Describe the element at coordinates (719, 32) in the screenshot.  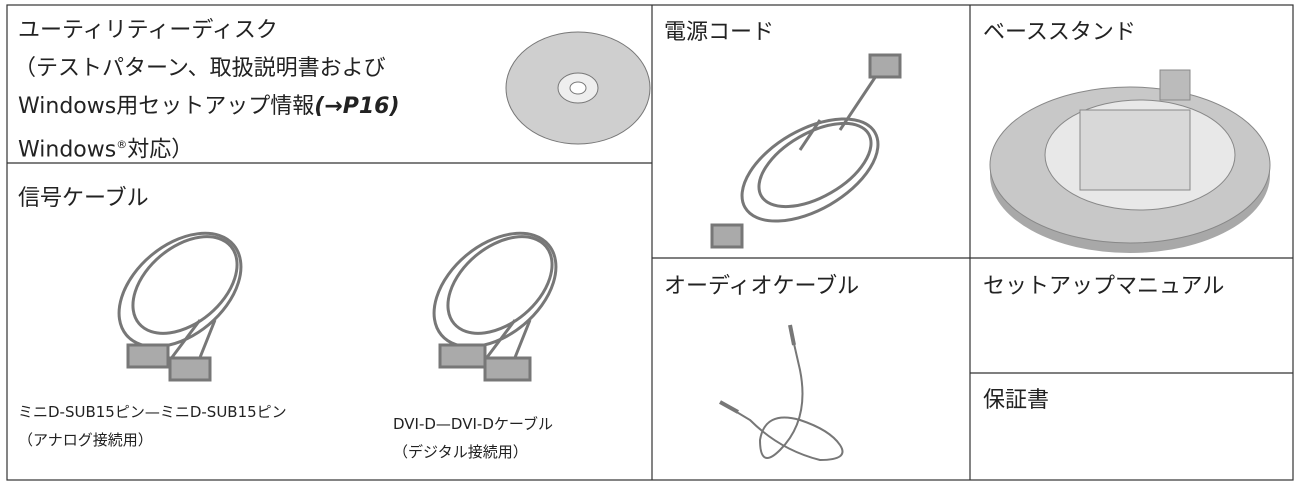
I see `power-cord-title: 電源コード` at that location.